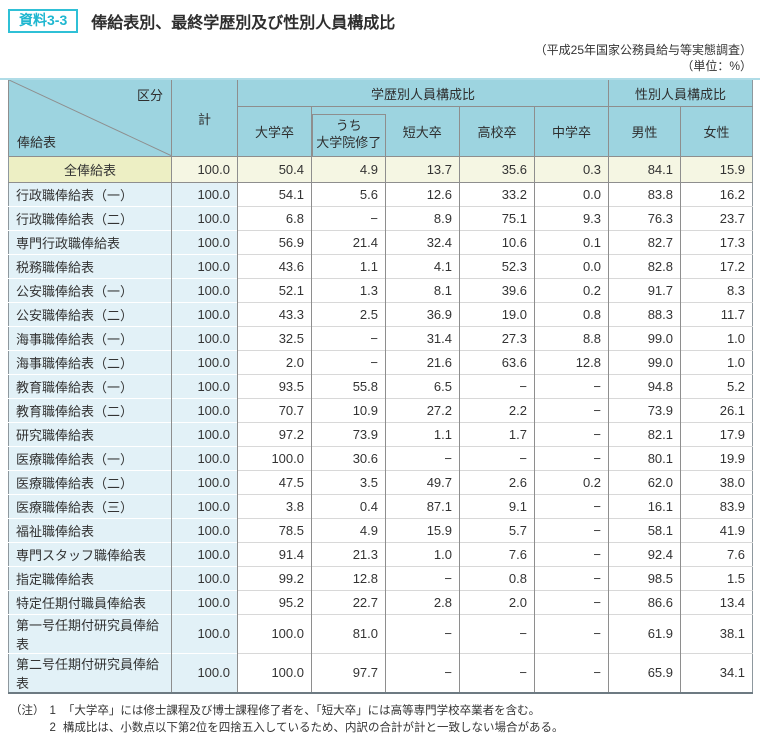  What do you see at coordinates (90, 530) in the screenshot?
I see `row-label: 福祉職俸給表` at bounding box center [90, 530].